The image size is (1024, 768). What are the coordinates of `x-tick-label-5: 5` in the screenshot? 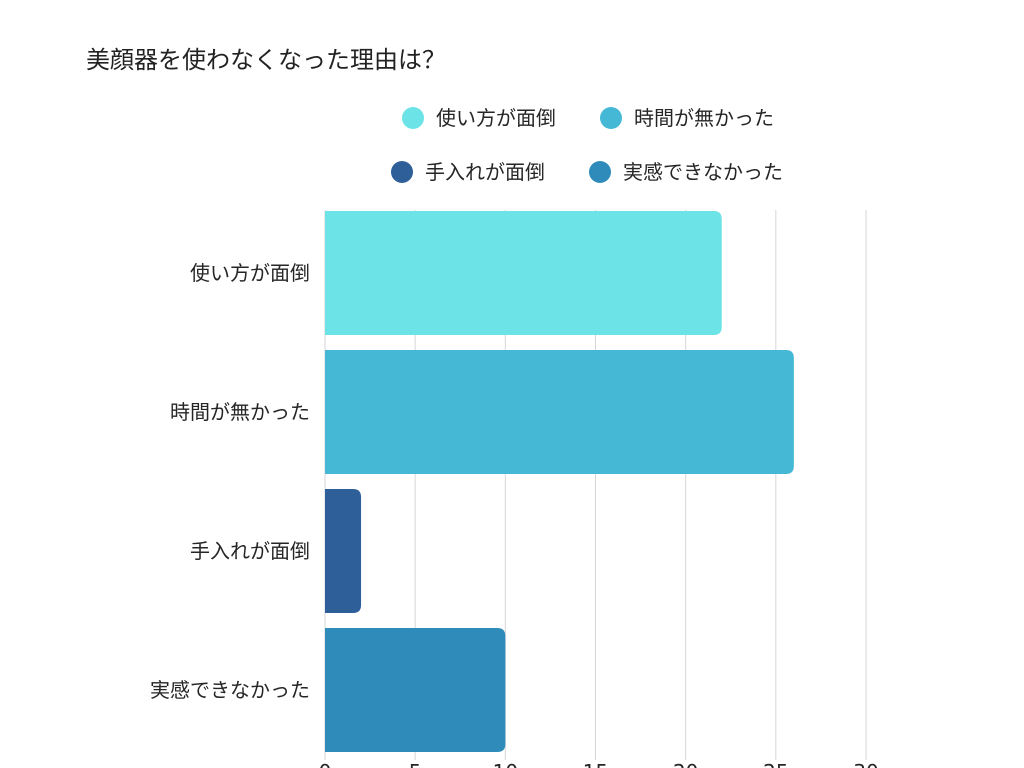 It's located at (415, 764).